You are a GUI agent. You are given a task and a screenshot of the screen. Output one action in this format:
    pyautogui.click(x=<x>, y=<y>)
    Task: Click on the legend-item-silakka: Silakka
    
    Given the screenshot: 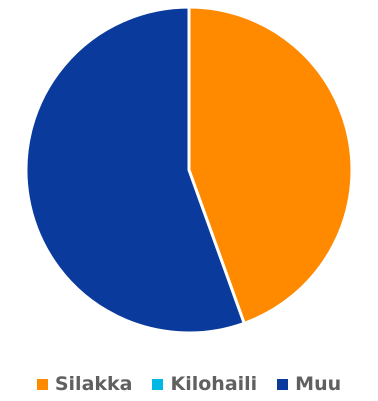 What is the action you would take?
    pyautogui.click(x=84, y=383)
    